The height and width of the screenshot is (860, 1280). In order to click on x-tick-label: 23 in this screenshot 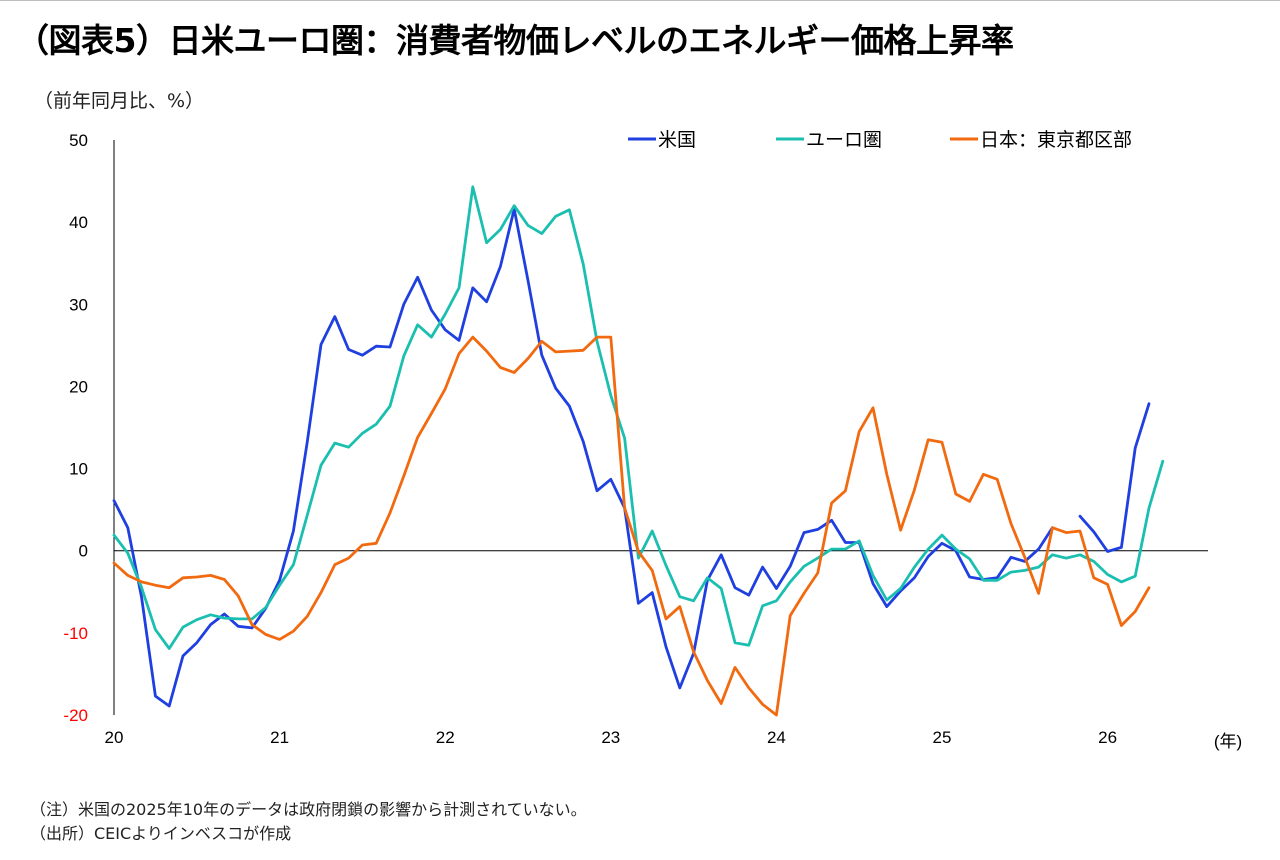, I will do `click(610, 737)`.